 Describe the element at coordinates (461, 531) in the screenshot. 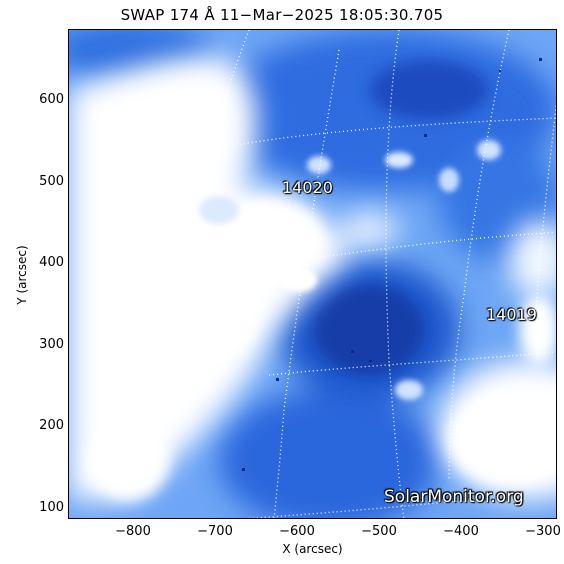

I see `x-tick-label: −400` at that location.